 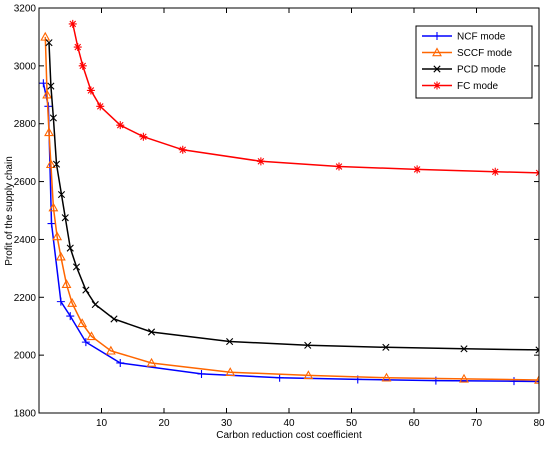 What do you see at coordinates (102, 423) in the screenshot?
I see `x-tick-label: 10` at bounding box center [102, 423].